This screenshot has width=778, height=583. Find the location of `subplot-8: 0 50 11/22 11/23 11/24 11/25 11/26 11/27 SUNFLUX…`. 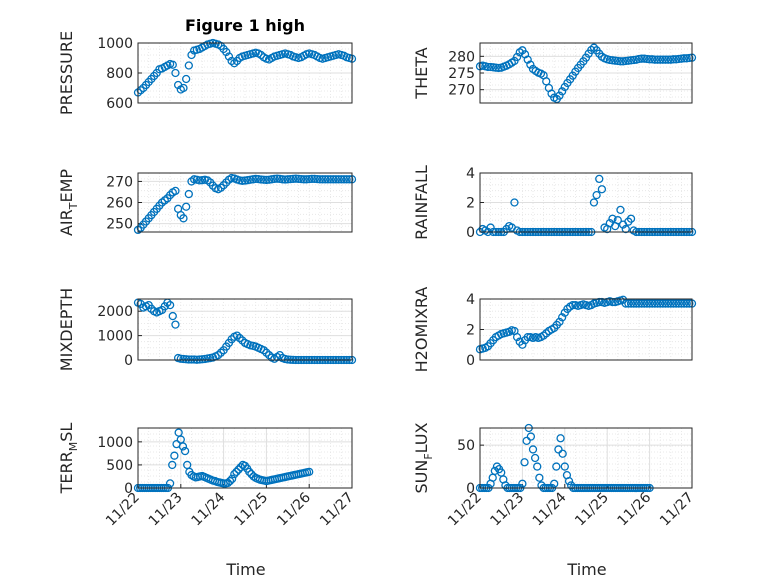

subplot-8: 0 50 11/22 11/23 11/24 11/25 11/26 11/27 SUNFLUX… is located at coordinates (554, 500).